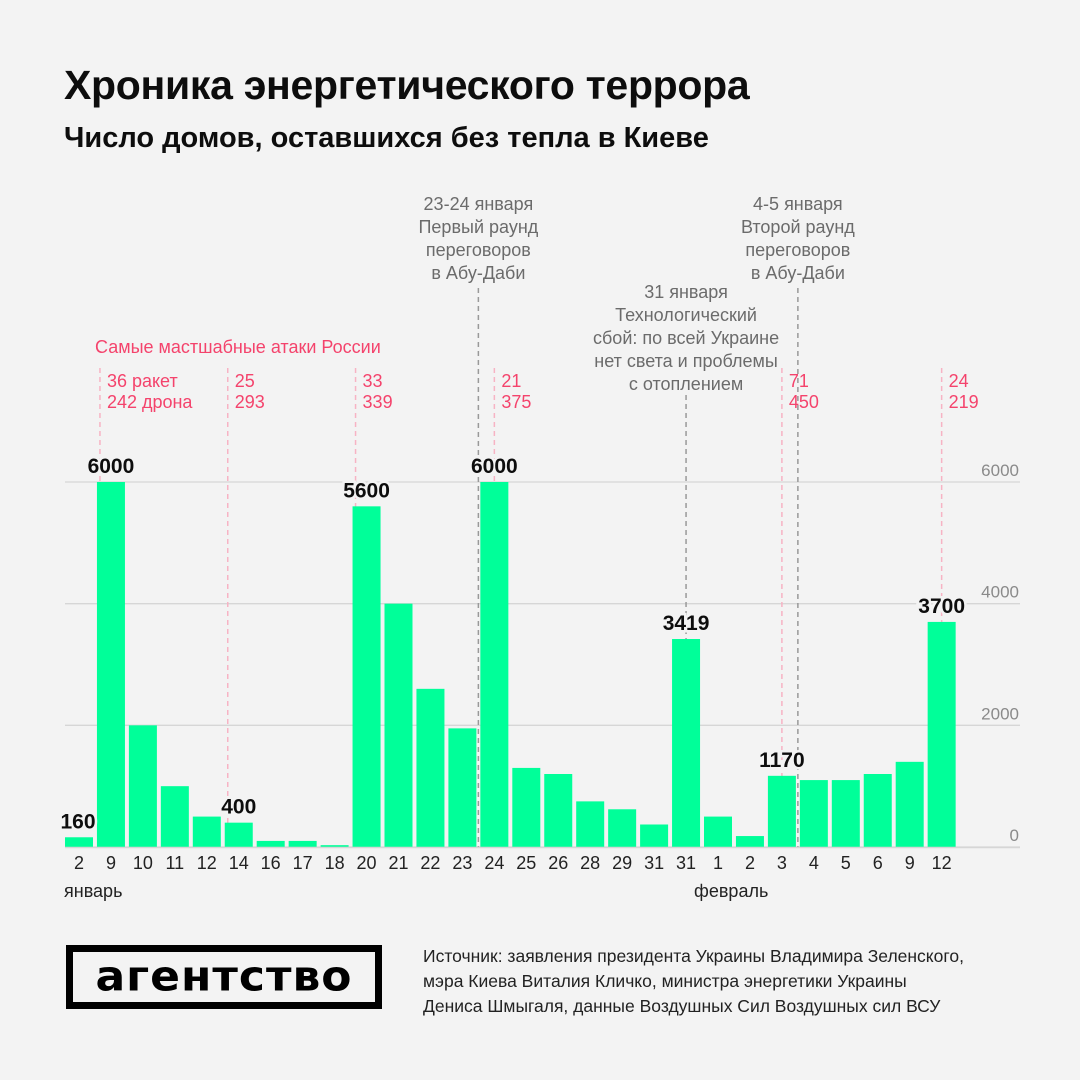  Describe the element at coordinates (142, 381) in the screenshot. I see `attack-label: 36 ракет` at that location.